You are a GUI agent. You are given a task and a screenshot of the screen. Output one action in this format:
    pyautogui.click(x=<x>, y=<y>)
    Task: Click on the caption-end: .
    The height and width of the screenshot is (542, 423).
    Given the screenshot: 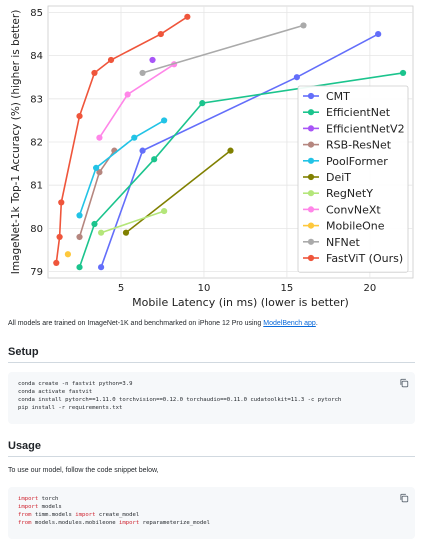 What is the action you would take?
    pyautogui.click(x=316, y=323)
    